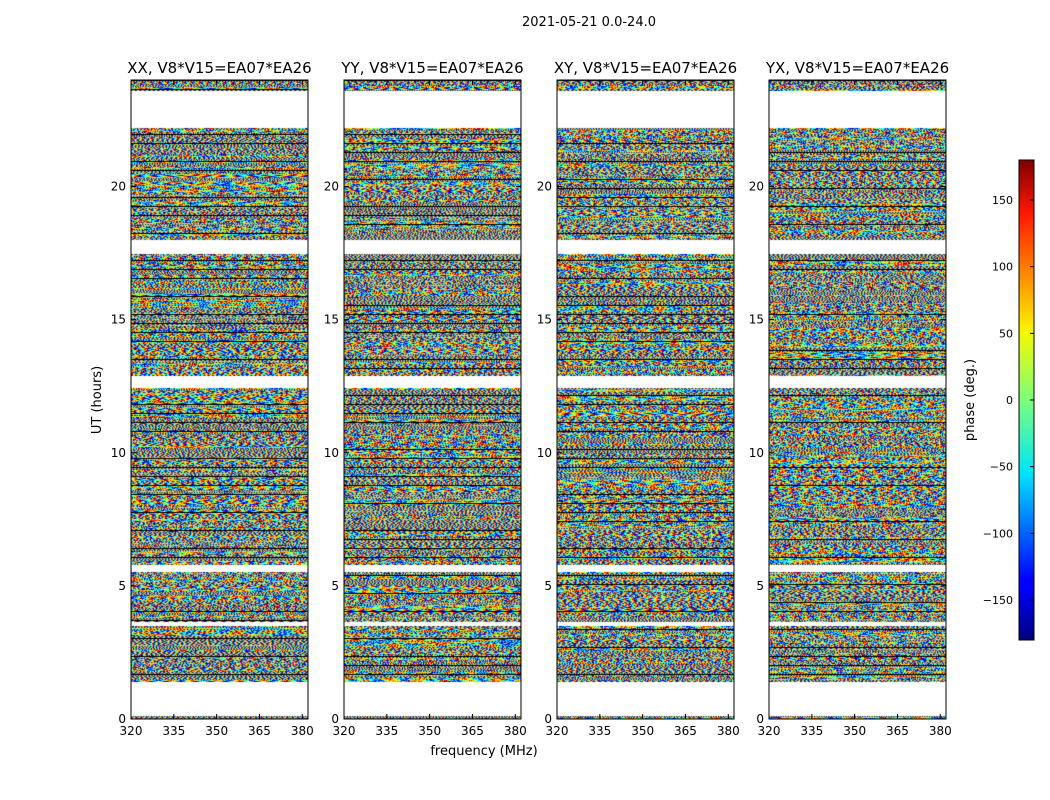  I want to click on y-axis-label: UT (hours), so click(97, 400).